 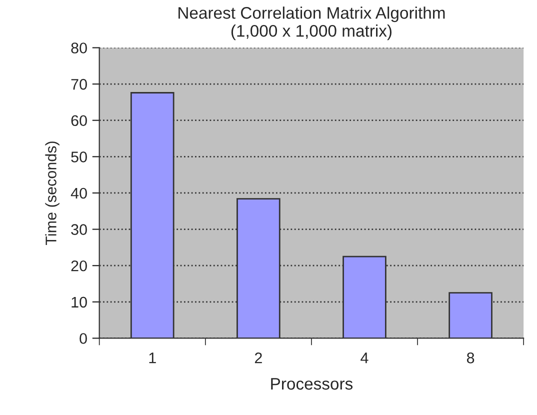 What do you see at coordinates (258, 358) in the screenshot?
I see `x-tick-label: 2` at bounding box center [258, 358].